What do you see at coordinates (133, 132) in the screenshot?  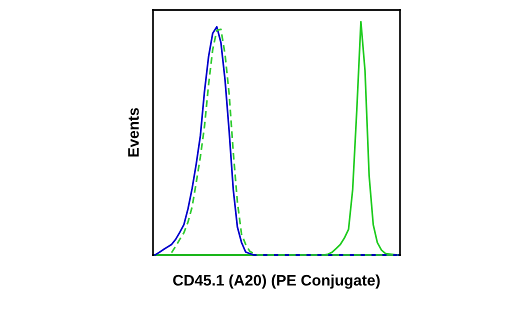 I see `y-axis-title: Events` at bounding box center [133, 132].